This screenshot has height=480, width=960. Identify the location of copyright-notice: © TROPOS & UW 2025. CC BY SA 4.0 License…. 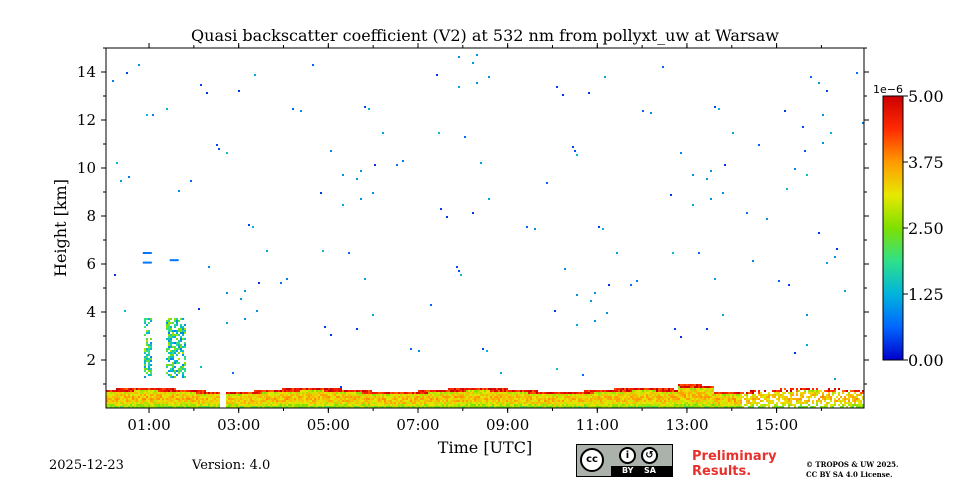
(852, 470).